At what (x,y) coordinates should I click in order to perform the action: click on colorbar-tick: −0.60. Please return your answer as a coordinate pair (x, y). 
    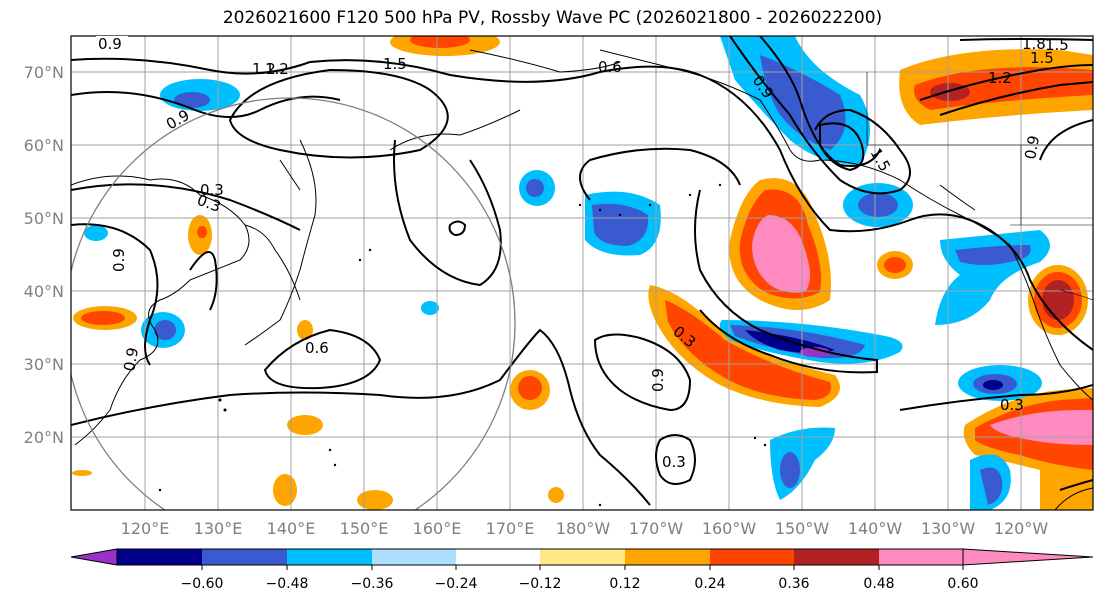
    Looking at the image, I should click on (202, 584).